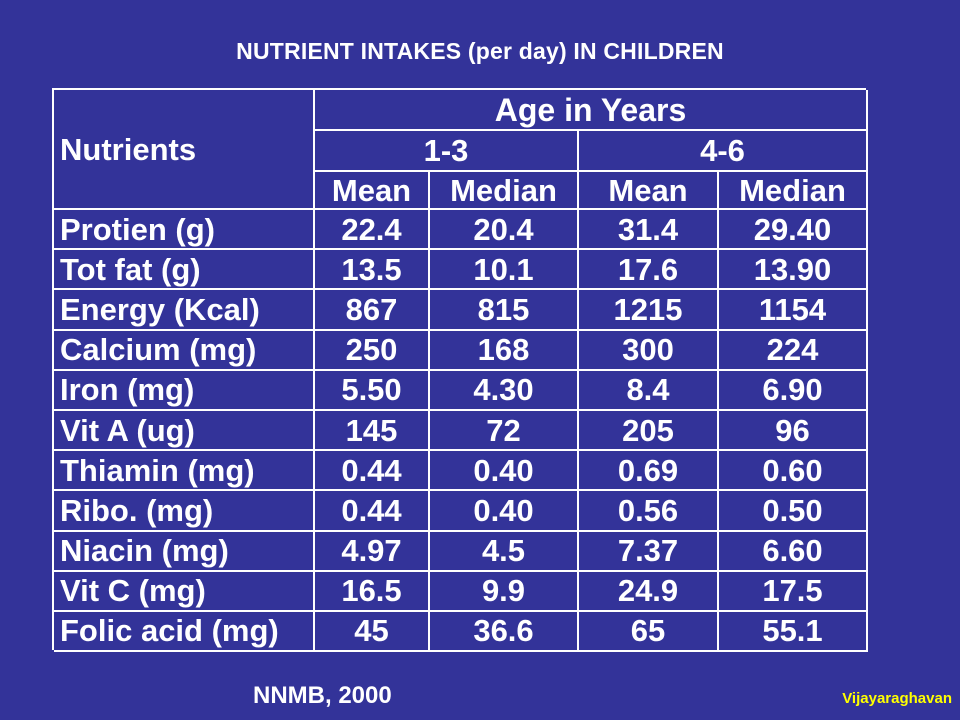  Describe the element at coordinates (372, 191) in the screenshot. I see `subheader-mean-1-3: Mean` at that location.